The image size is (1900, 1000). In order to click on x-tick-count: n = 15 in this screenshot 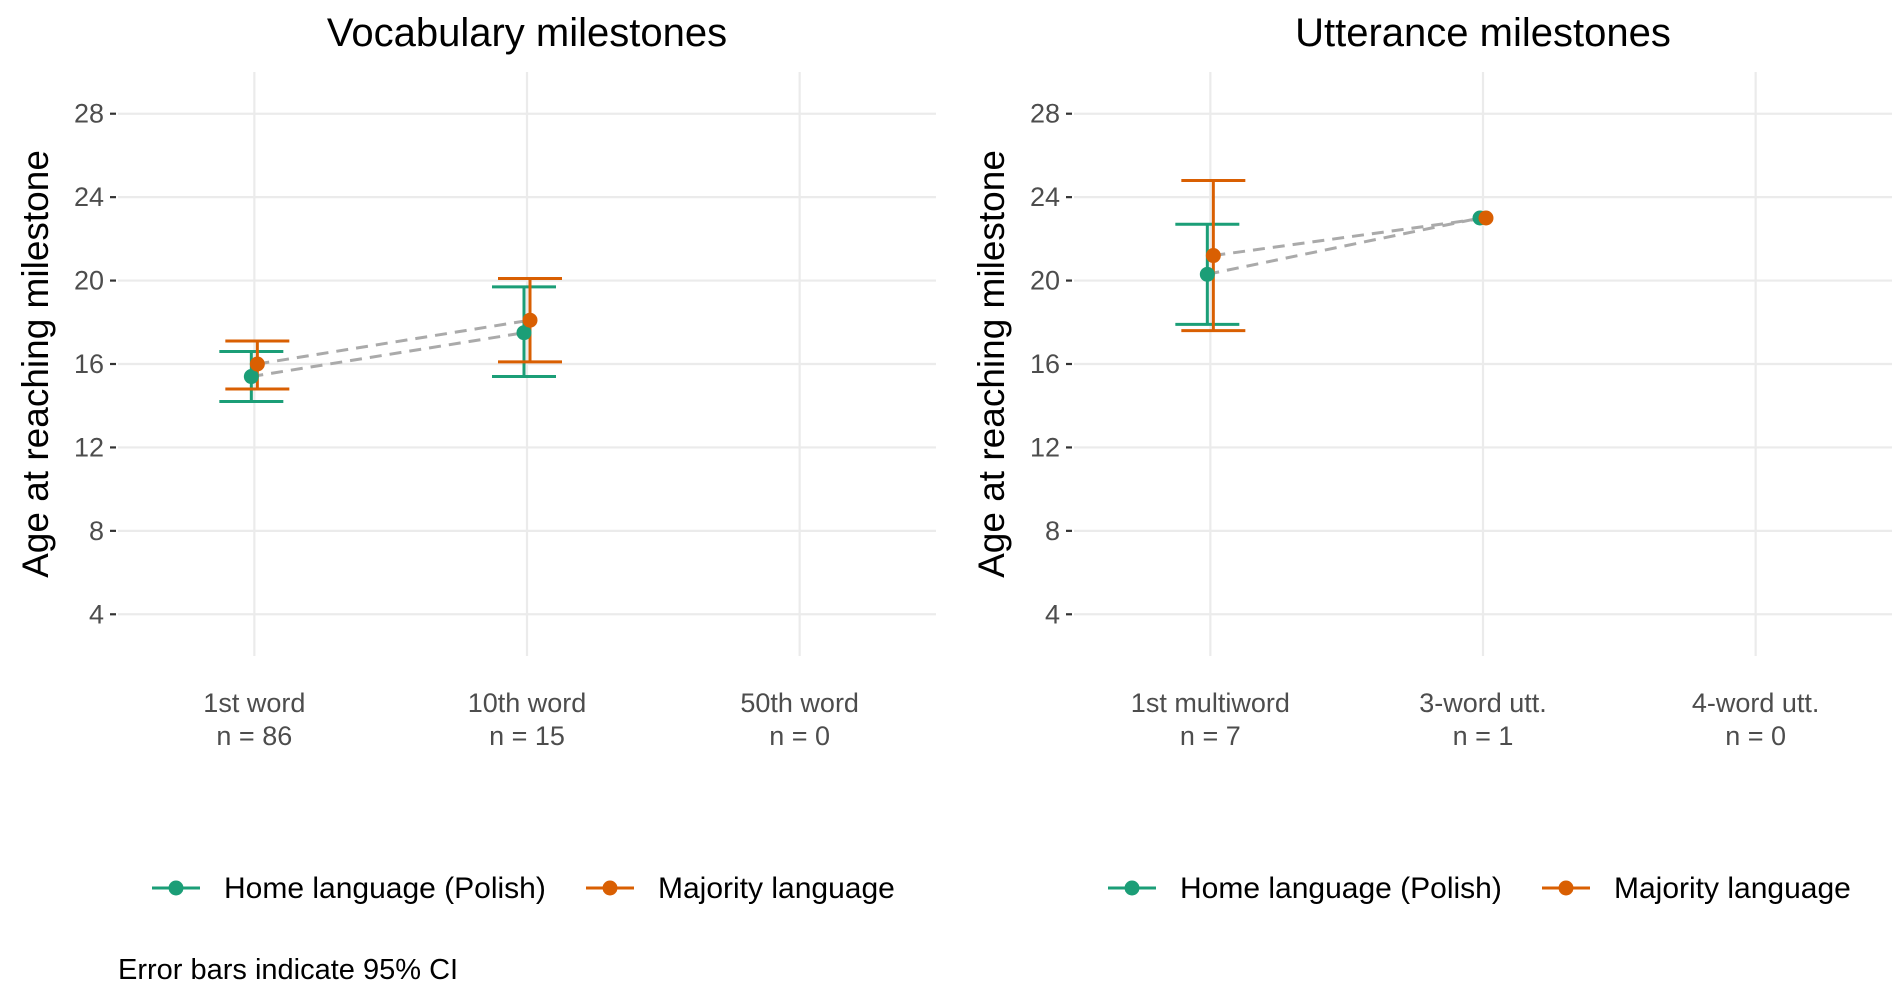, I will do `click(527, 736)`.